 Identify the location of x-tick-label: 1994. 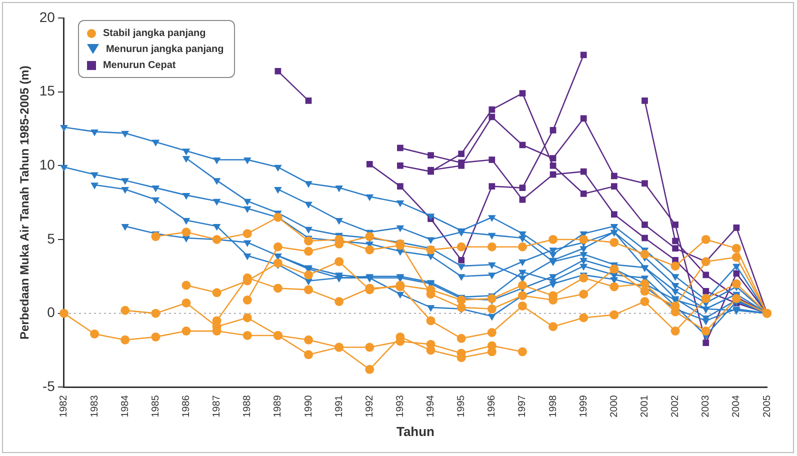
(431, 406).